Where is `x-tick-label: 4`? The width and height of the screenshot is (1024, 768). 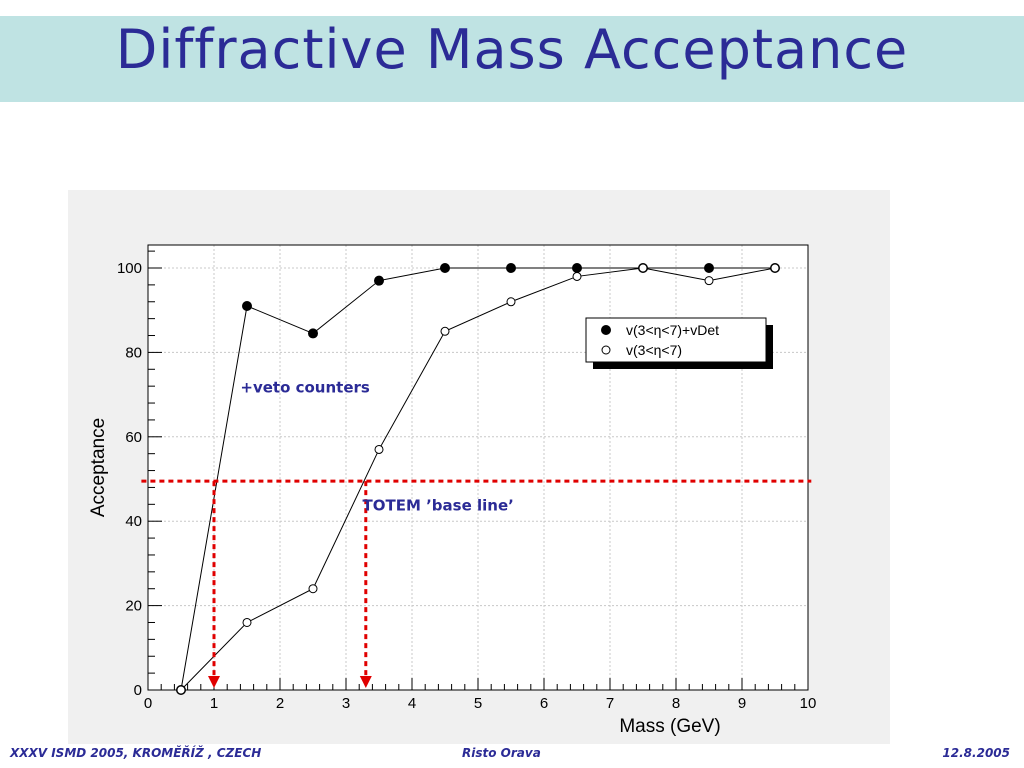 x-tick-label: 4 is located at coordinates (412, 703).